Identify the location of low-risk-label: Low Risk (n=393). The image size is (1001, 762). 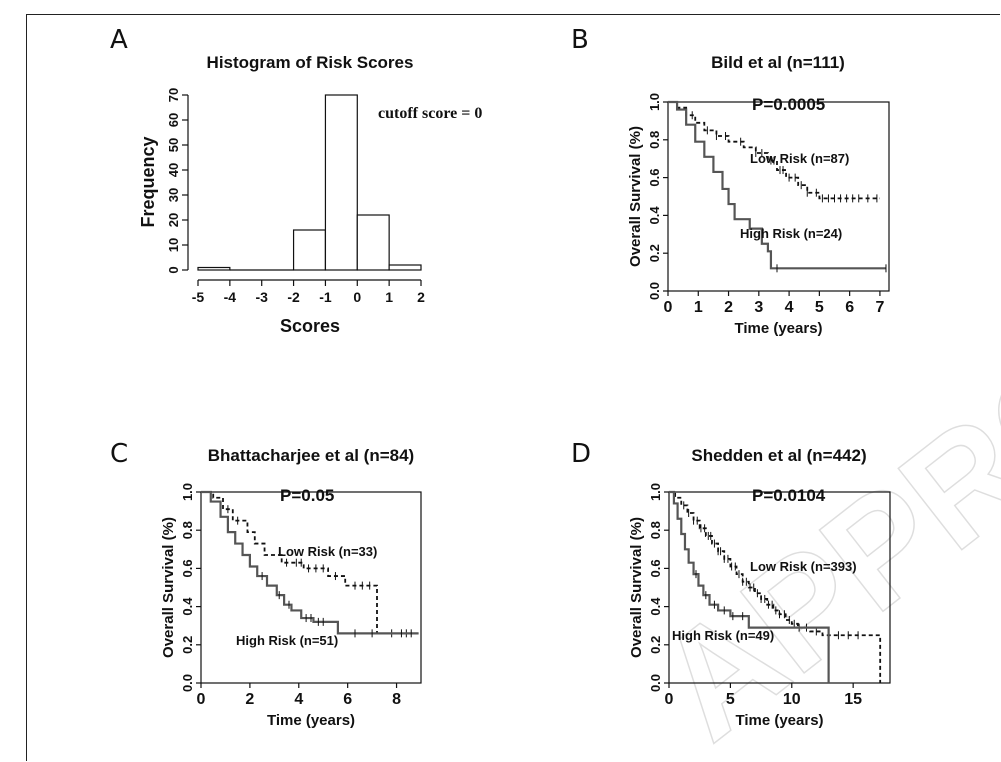
(803, 566).